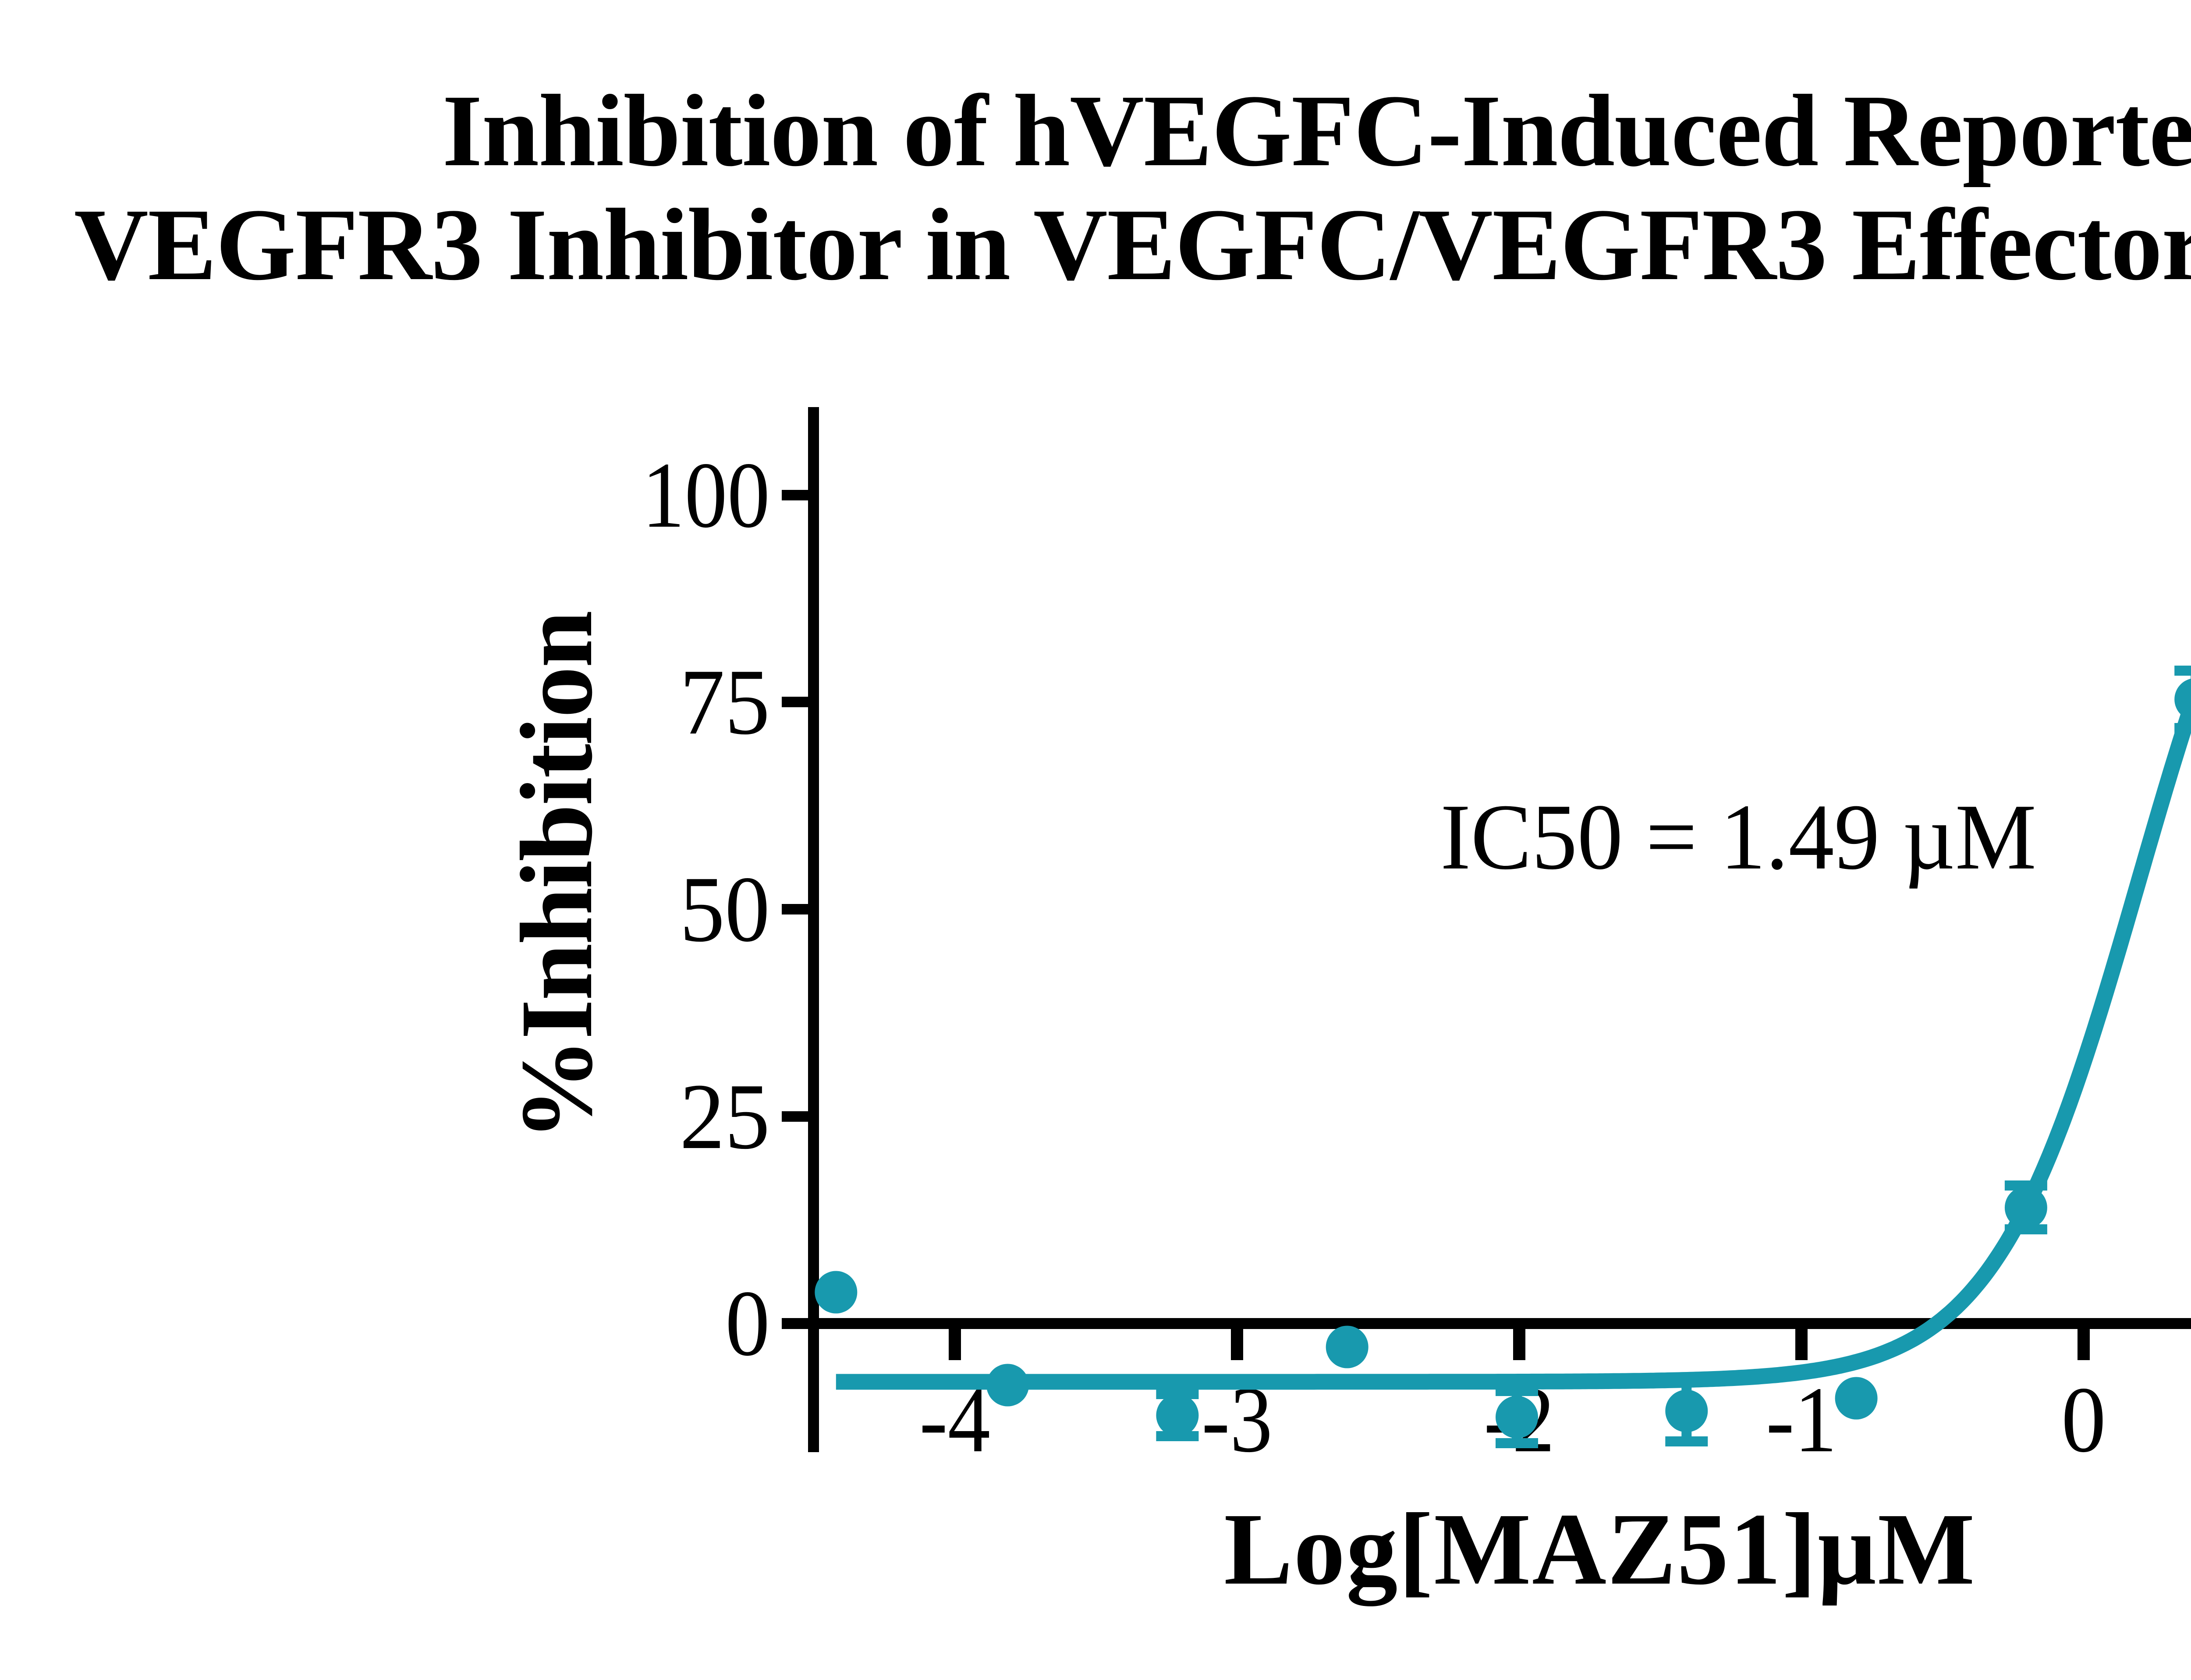  Describe the element at coordinates (556, 876) in the screenshot. I see `svg-text: %Inhibition` at that location.